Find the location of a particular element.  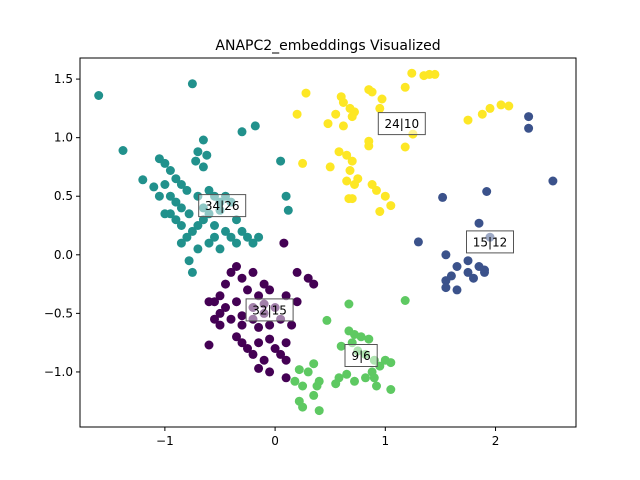

x-tick-label: 1 is located at coordinates (385, 441).